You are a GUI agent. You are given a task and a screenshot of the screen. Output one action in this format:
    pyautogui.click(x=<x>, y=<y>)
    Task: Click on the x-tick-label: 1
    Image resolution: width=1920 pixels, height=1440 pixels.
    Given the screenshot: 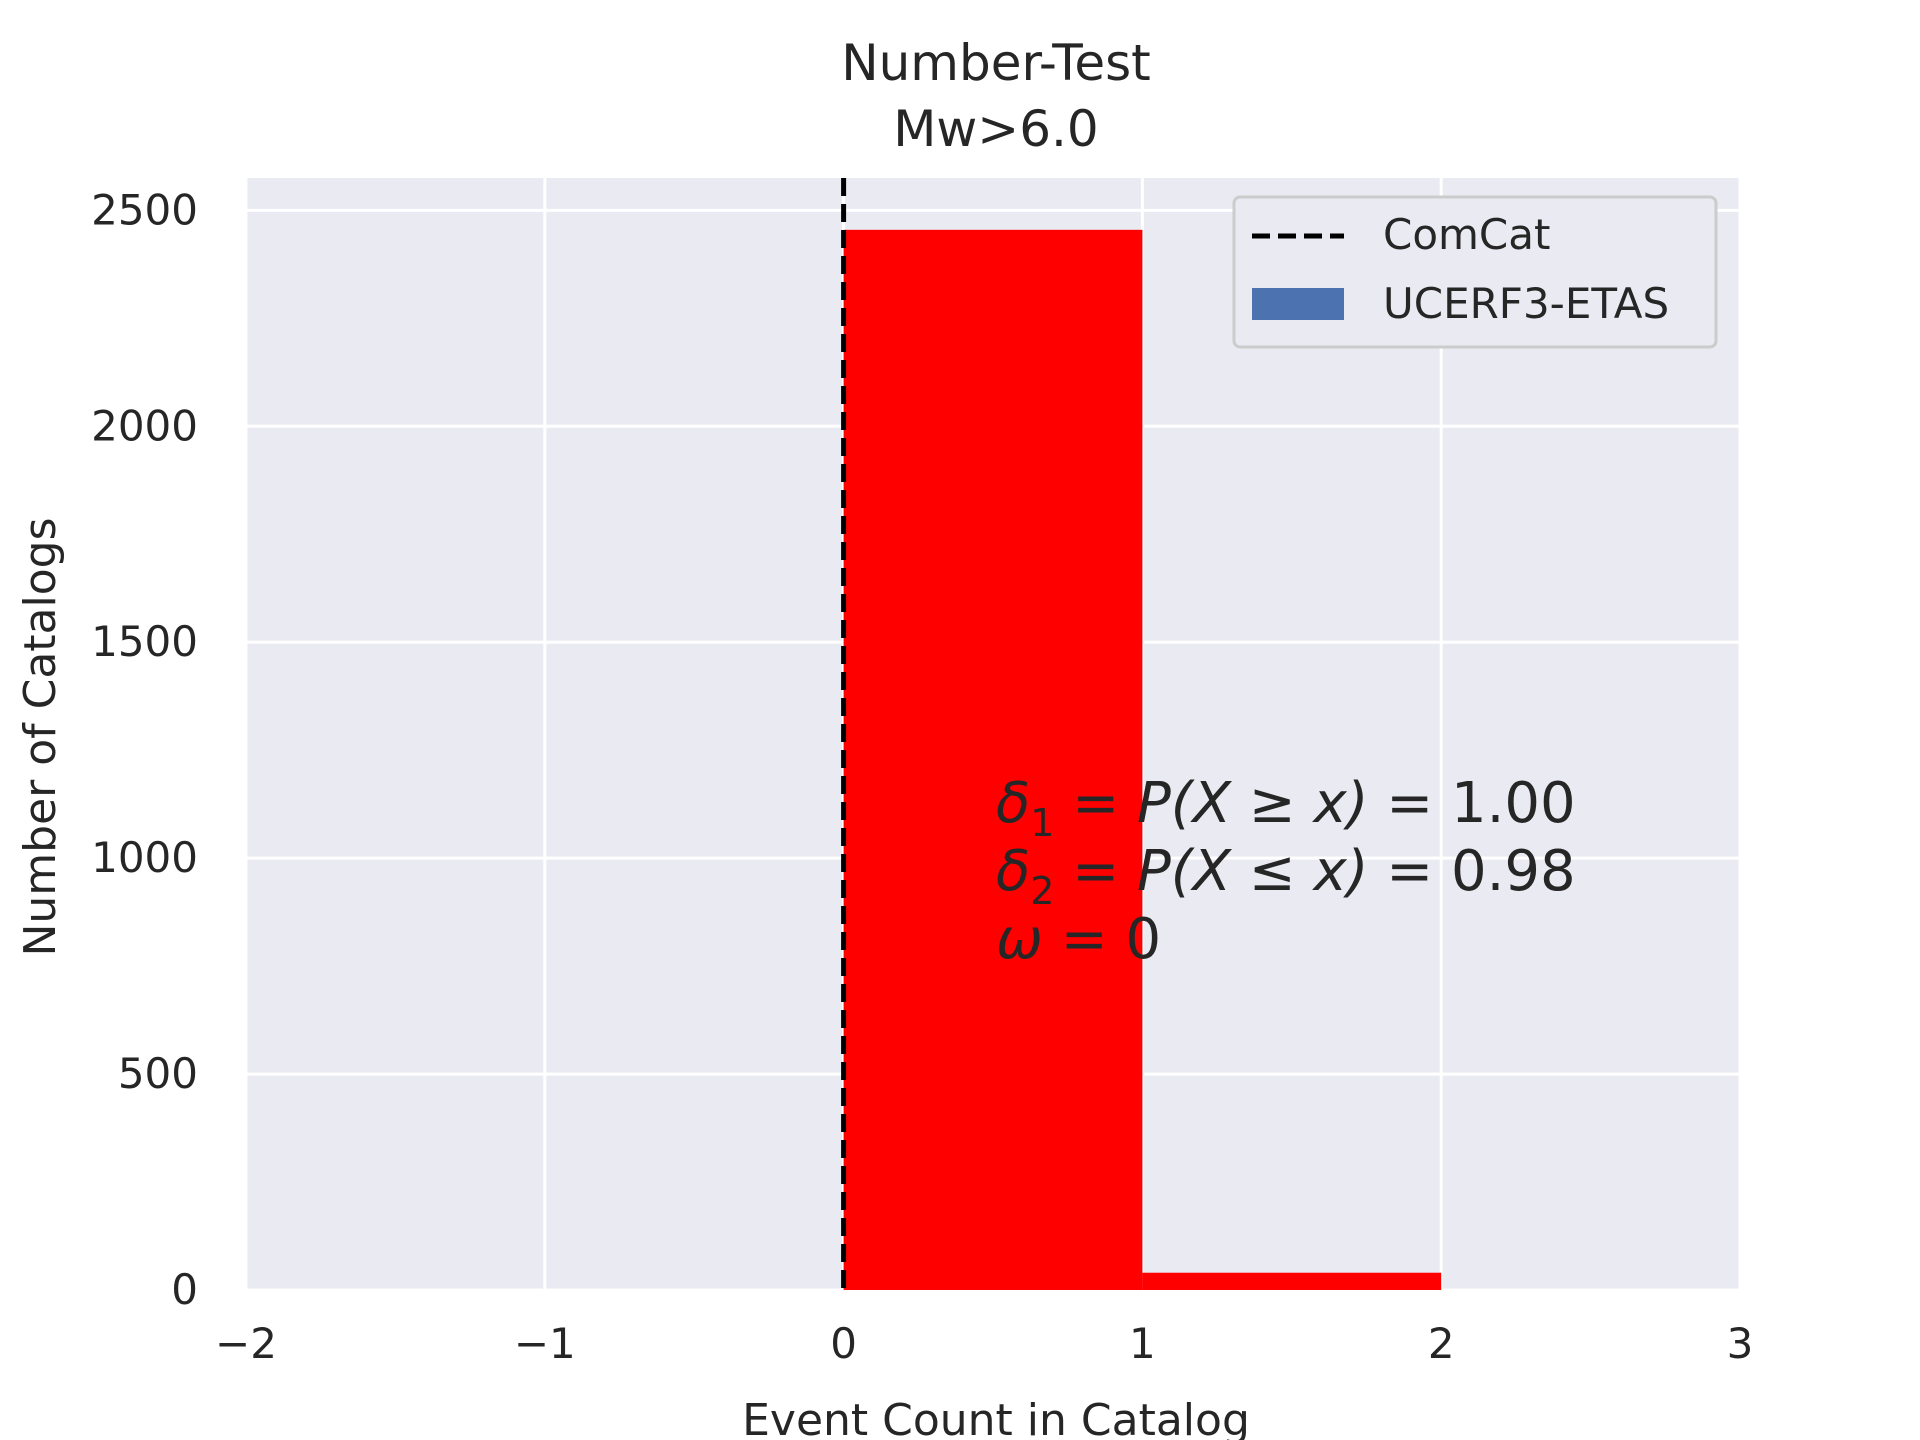 What is the action you would take?
    pyautogui.click(x=1142, y=1343)
    